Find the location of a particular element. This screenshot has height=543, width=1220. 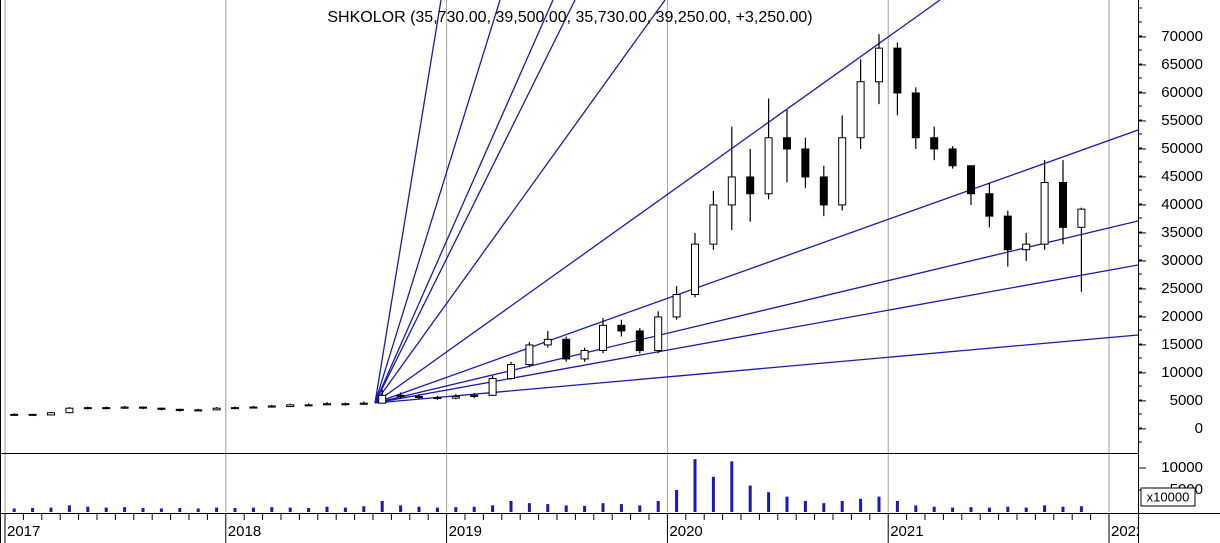

x-tick-label: 2021 is located at coordinates (906, 531).